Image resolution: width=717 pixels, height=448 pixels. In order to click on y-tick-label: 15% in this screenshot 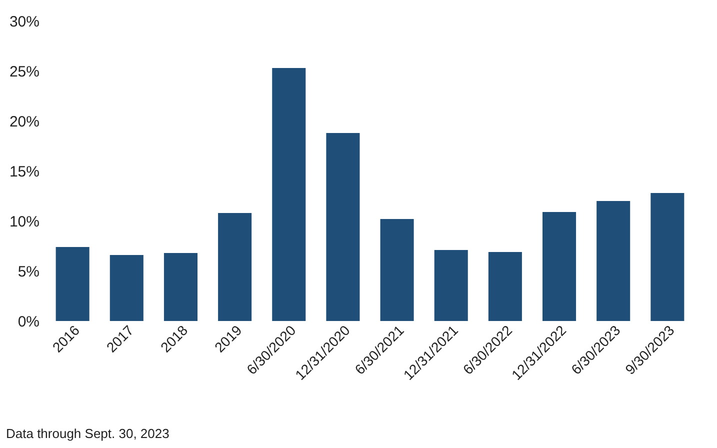, I will do `click(24, 172)`.